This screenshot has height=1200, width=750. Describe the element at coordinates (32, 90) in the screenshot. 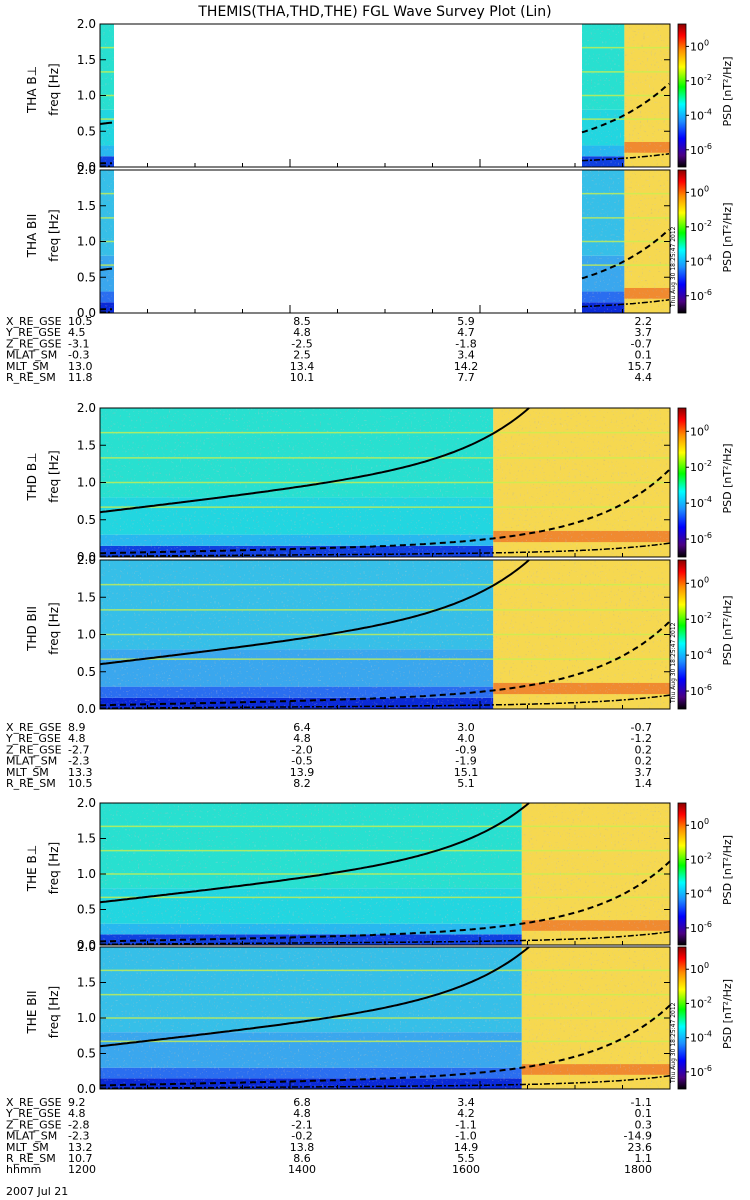

I see `panel-label: THA B⊥` at that location.